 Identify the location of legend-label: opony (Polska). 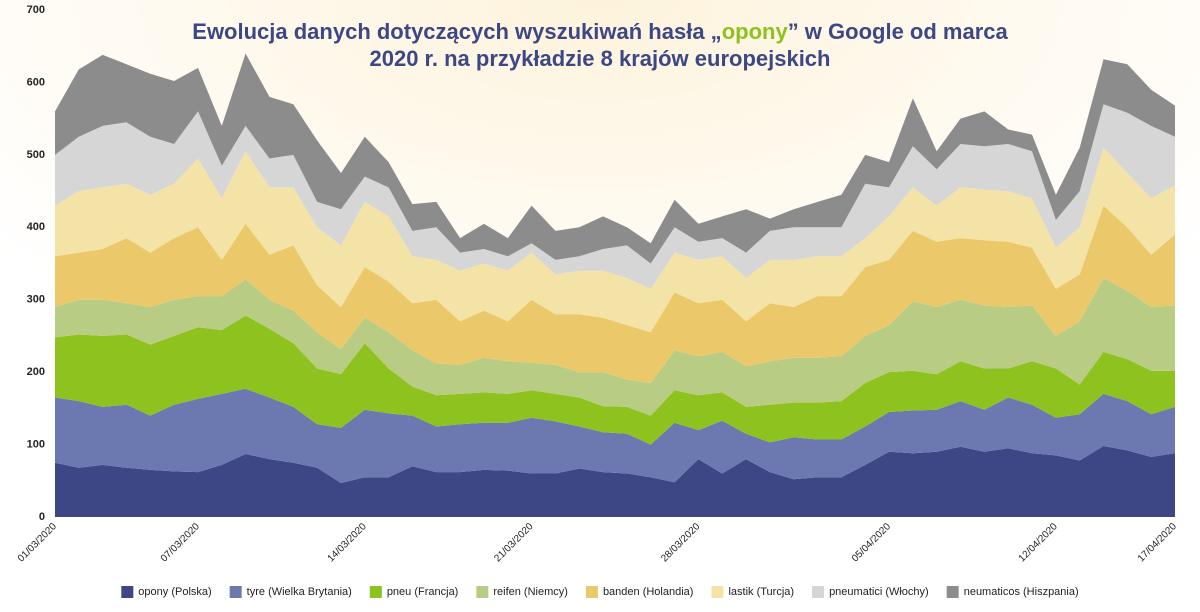
(174, 592).